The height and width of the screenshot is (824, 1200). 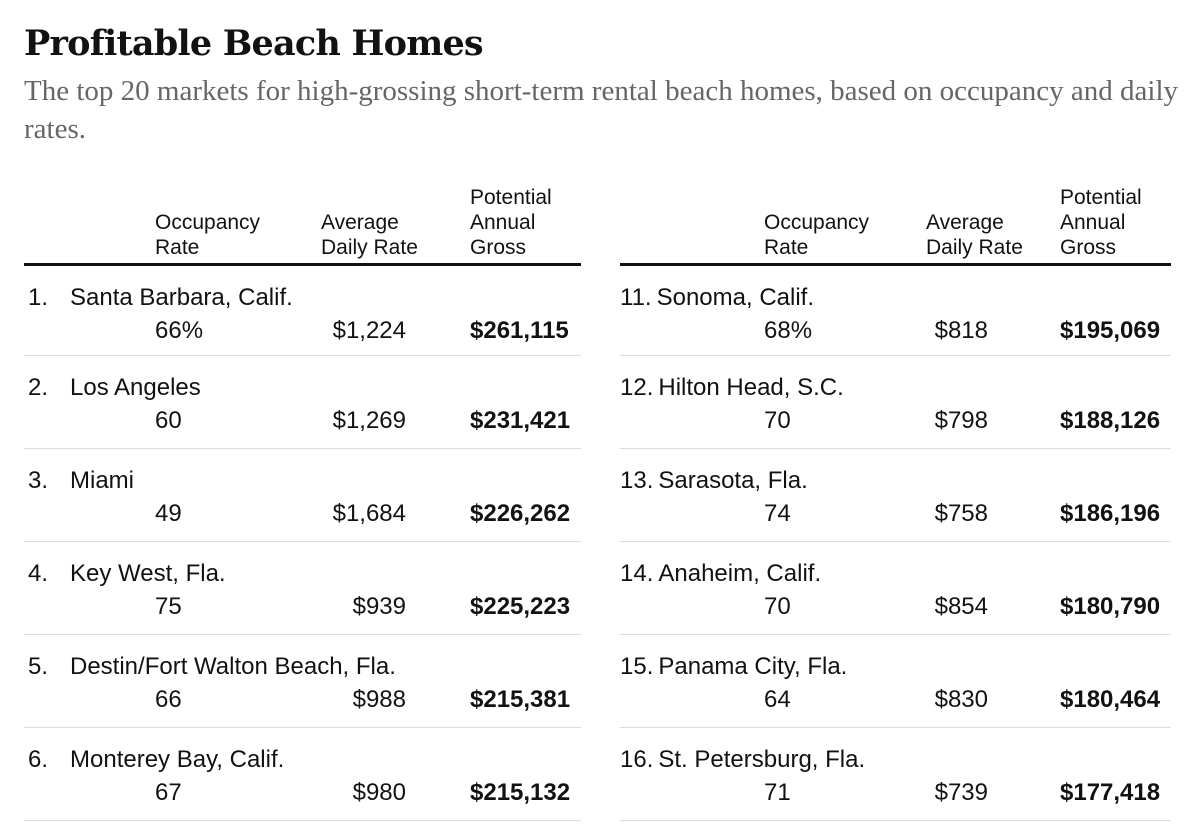 I want to click on average-daily-rate: $854, so click(x=961, y=606).